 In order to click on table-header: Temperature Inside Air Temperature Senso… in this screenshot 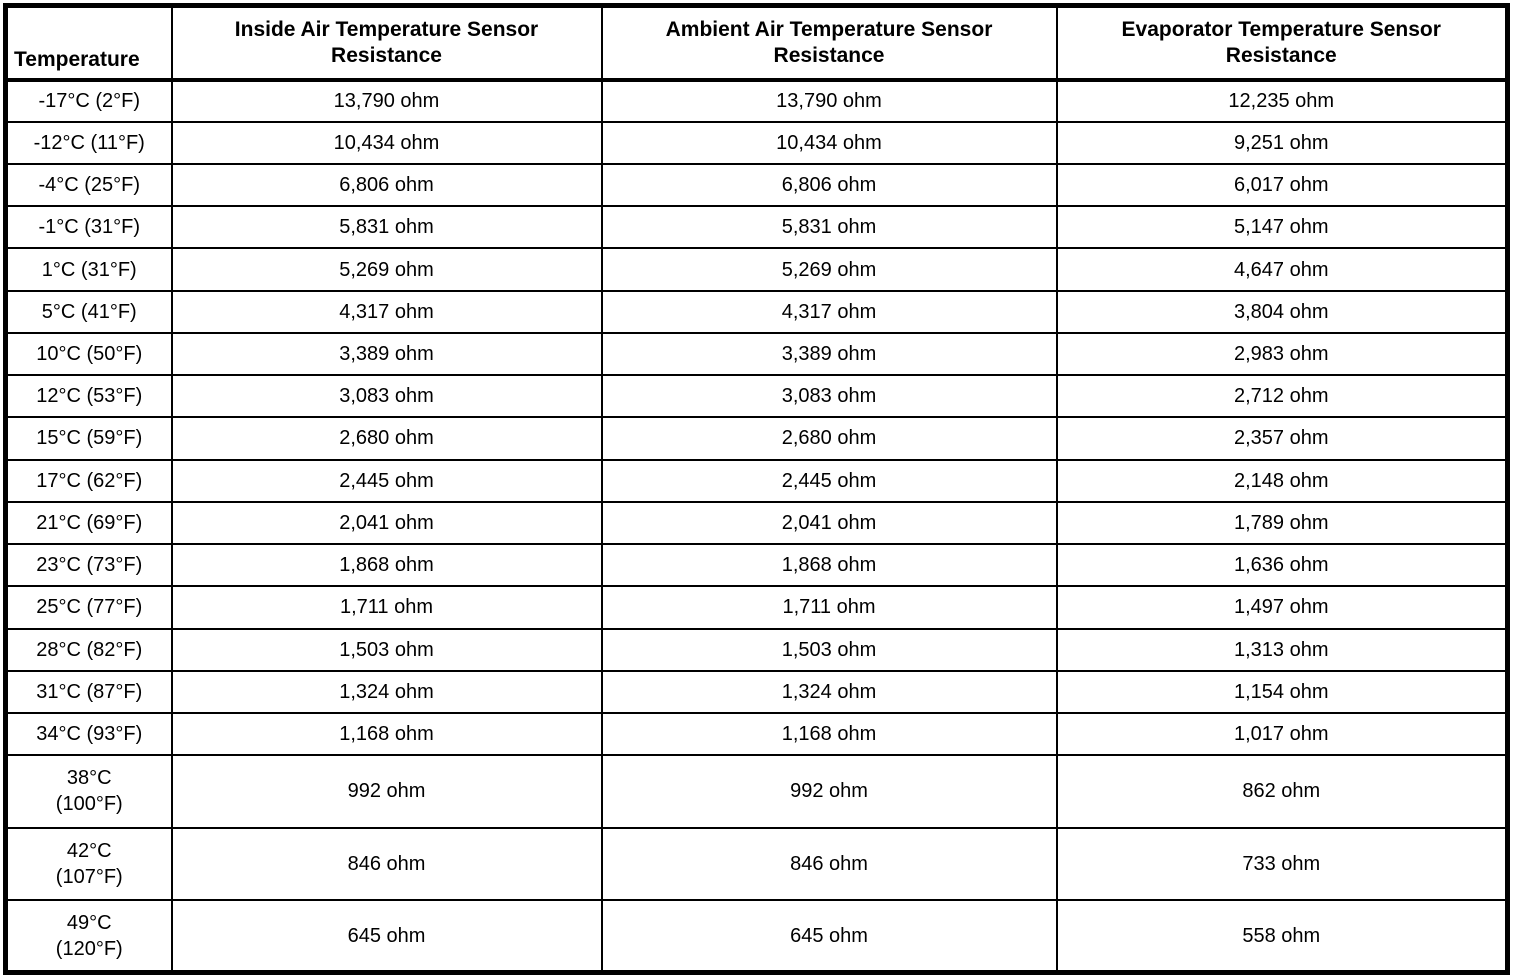, I will do `click(756, 43)`.